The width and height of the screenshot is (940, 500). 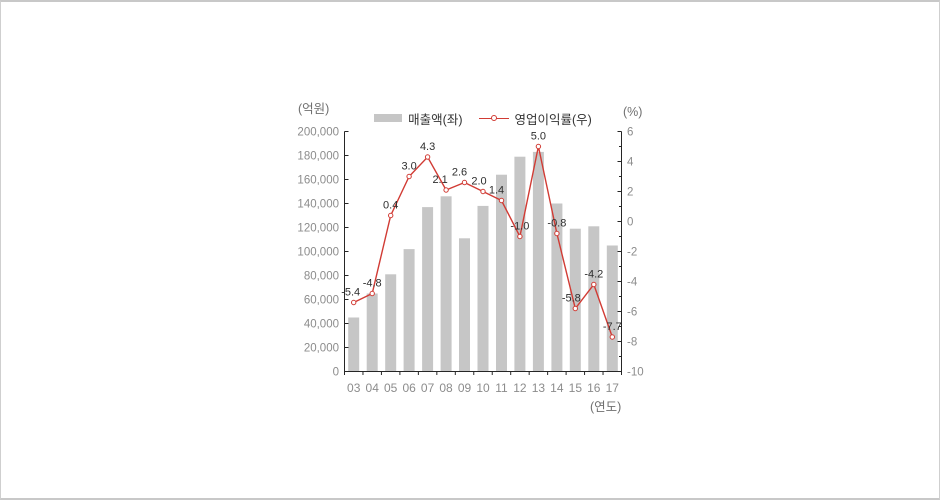 What do you see at coordinates (630, 163) in the screenshot?
I see `right-axis-tick-label: 4` at bounding box center [630, 163].